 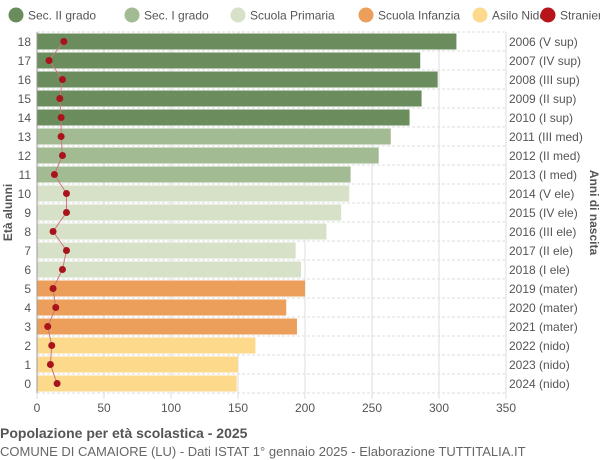 What do you see at coordinates (543, 213) in the screenshot?
I see `birth-year-label: 2015 (IV ele)` at bounding box center [543, 213].